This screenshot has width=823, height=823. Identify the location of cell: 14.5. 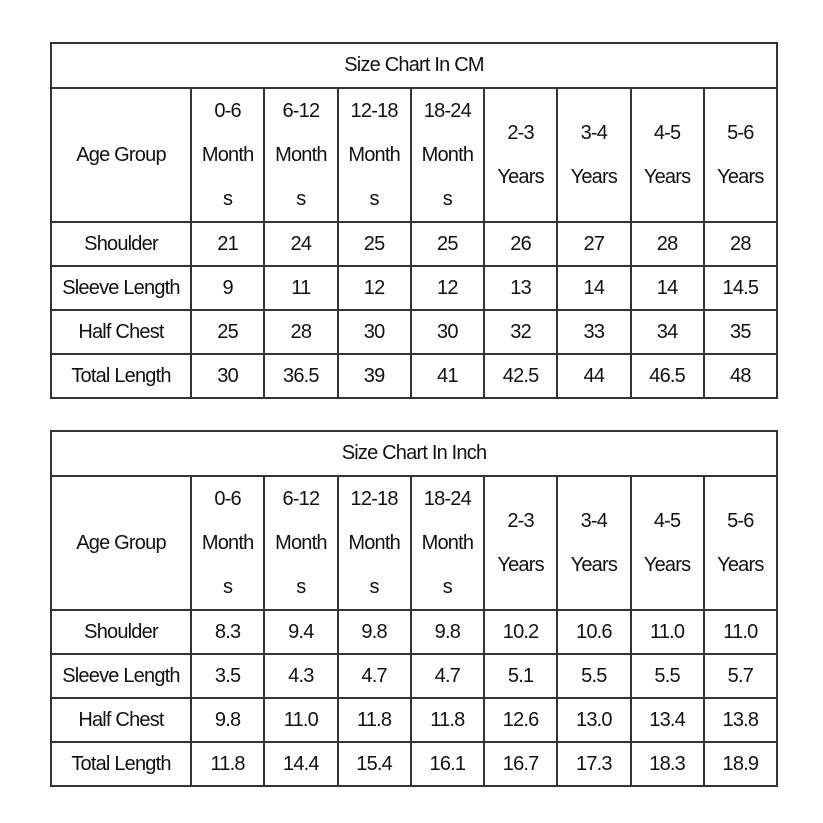
(740, 288).